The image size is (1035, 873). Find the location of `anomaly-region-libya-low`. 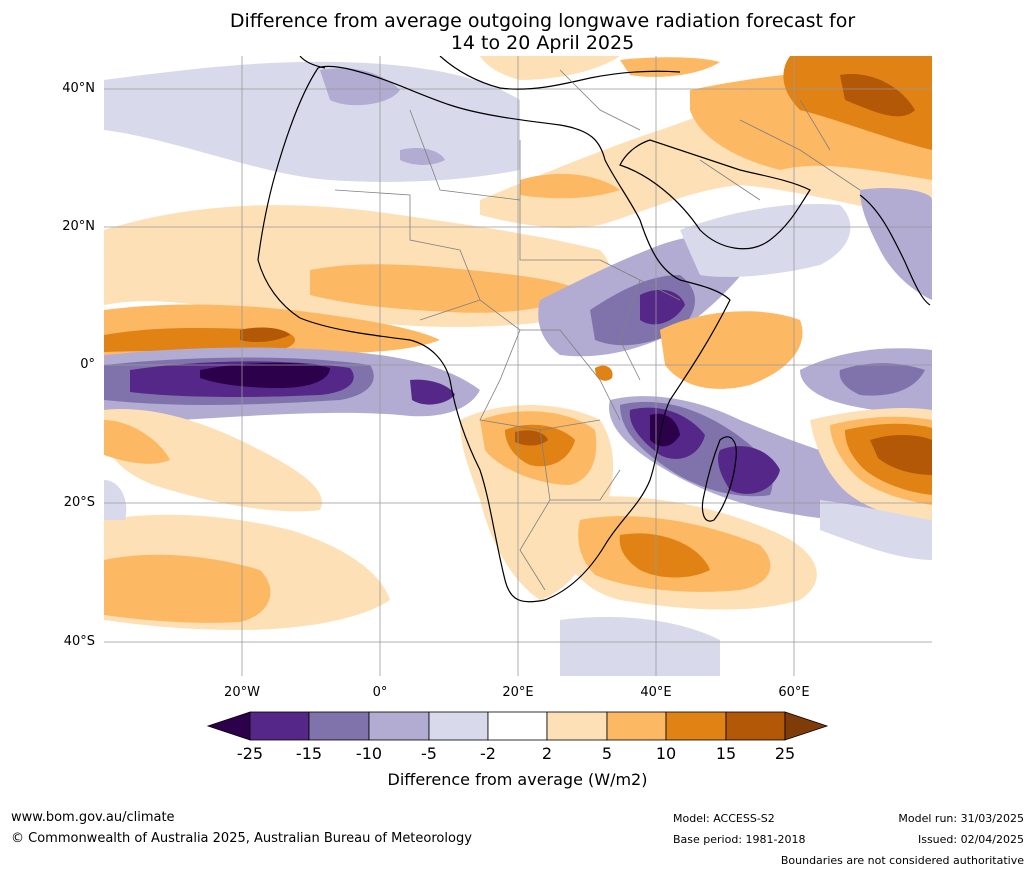

anomaly-region-libya-low is located at coordinates (422, 156).